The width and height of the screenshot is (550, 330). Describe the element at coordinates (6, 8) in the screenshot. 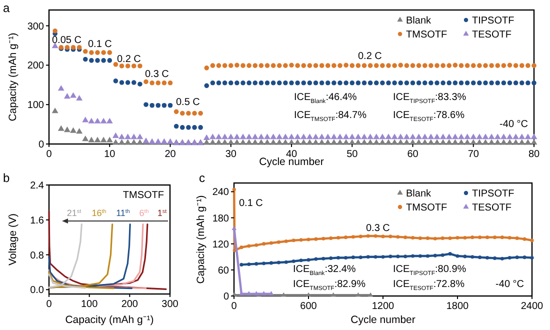

I see `chart-title: a` at that location.